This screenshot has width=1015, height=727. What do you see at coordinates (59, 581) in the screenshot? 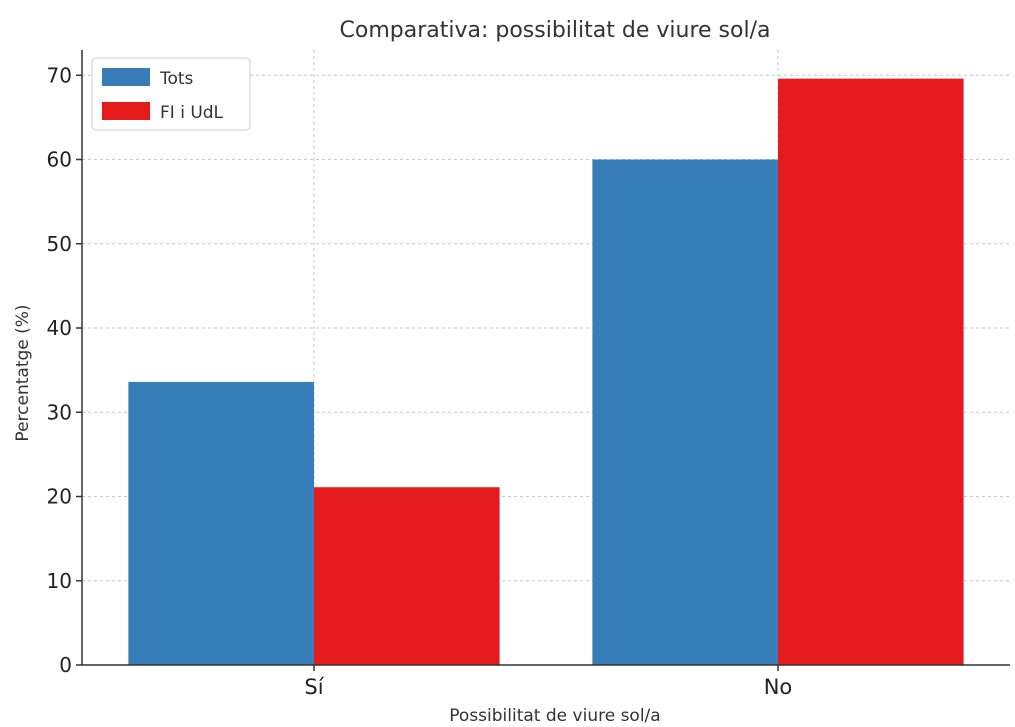
I see `y-tick-label: 10` at bounding box center [59, 581].